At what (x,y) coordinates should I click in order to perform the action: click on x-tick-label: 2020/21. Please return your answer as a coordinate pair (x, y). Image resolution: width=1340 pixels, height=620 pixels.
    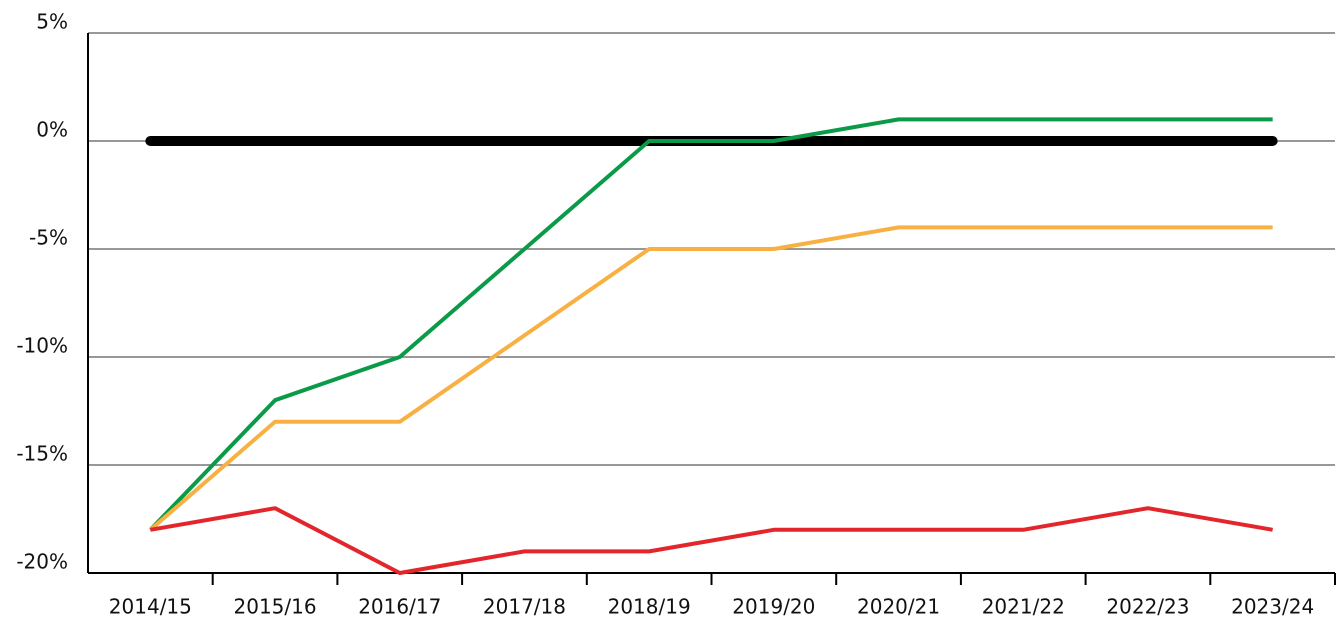
    Looking at the image, I should click on (898, 607).